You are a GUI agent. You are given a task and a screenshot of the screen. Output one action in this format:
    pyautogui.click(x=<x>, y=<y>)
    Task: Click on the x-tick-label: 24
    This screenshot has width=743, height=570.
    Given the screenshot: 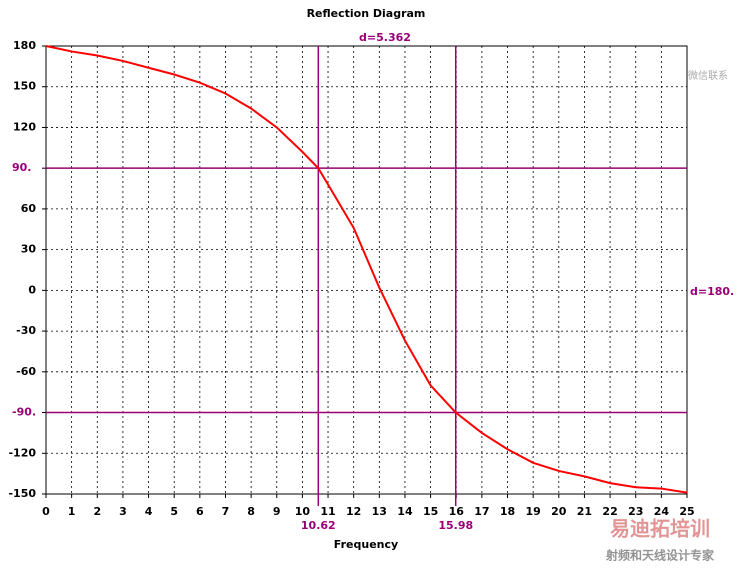 What is the action you would take?
    pyautogui.click(x=662, y=511)
    